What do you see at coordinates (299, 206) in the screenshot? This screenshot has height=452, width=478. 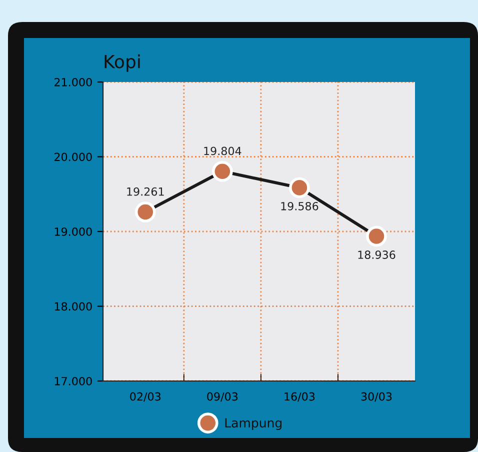 I see `data-label: 19.586` at bounding box center [299, 206].